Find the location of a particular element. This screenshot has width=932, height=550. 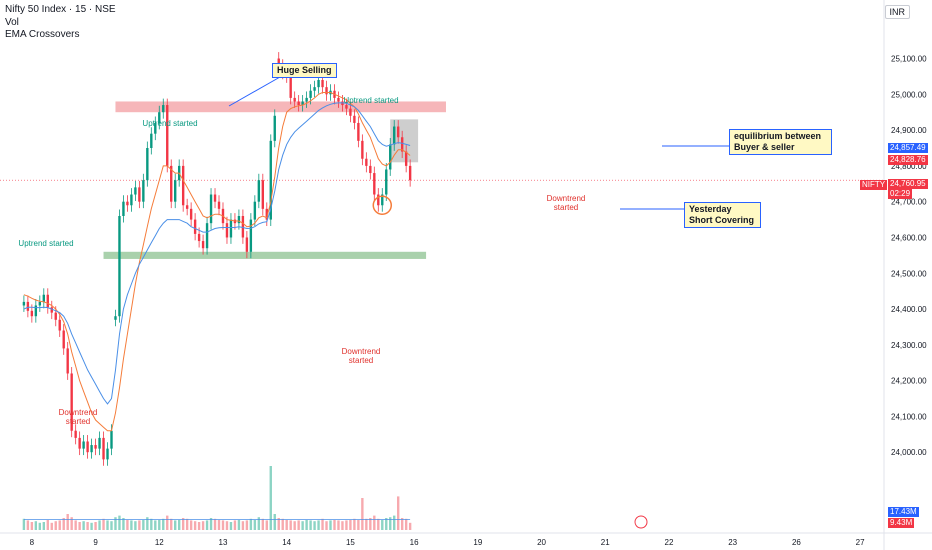

volume-tag: 9.43M is located at coordinates (901, 523).